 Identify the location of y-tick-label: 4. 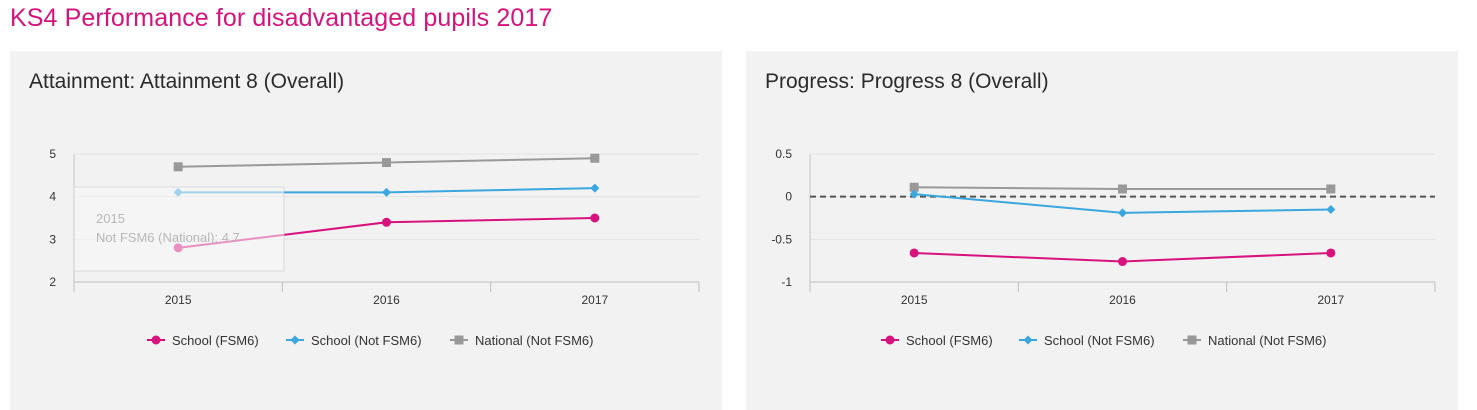
(52, 197).